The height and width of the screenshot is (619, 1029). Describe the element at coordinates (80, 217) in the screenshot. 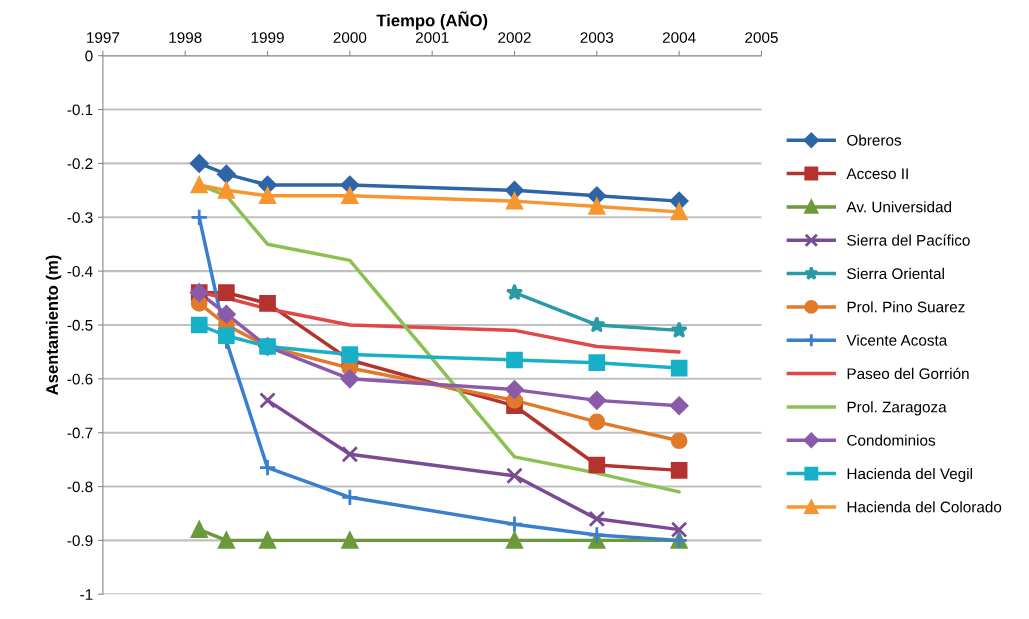

I see `y-tick-label: -0.3` at that location.